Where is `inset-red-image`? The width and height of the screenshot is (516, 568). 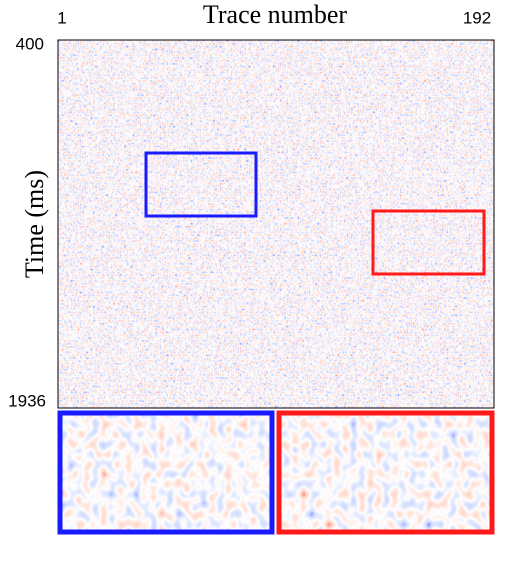 inset-red-image is located at coordinates (385, 472).